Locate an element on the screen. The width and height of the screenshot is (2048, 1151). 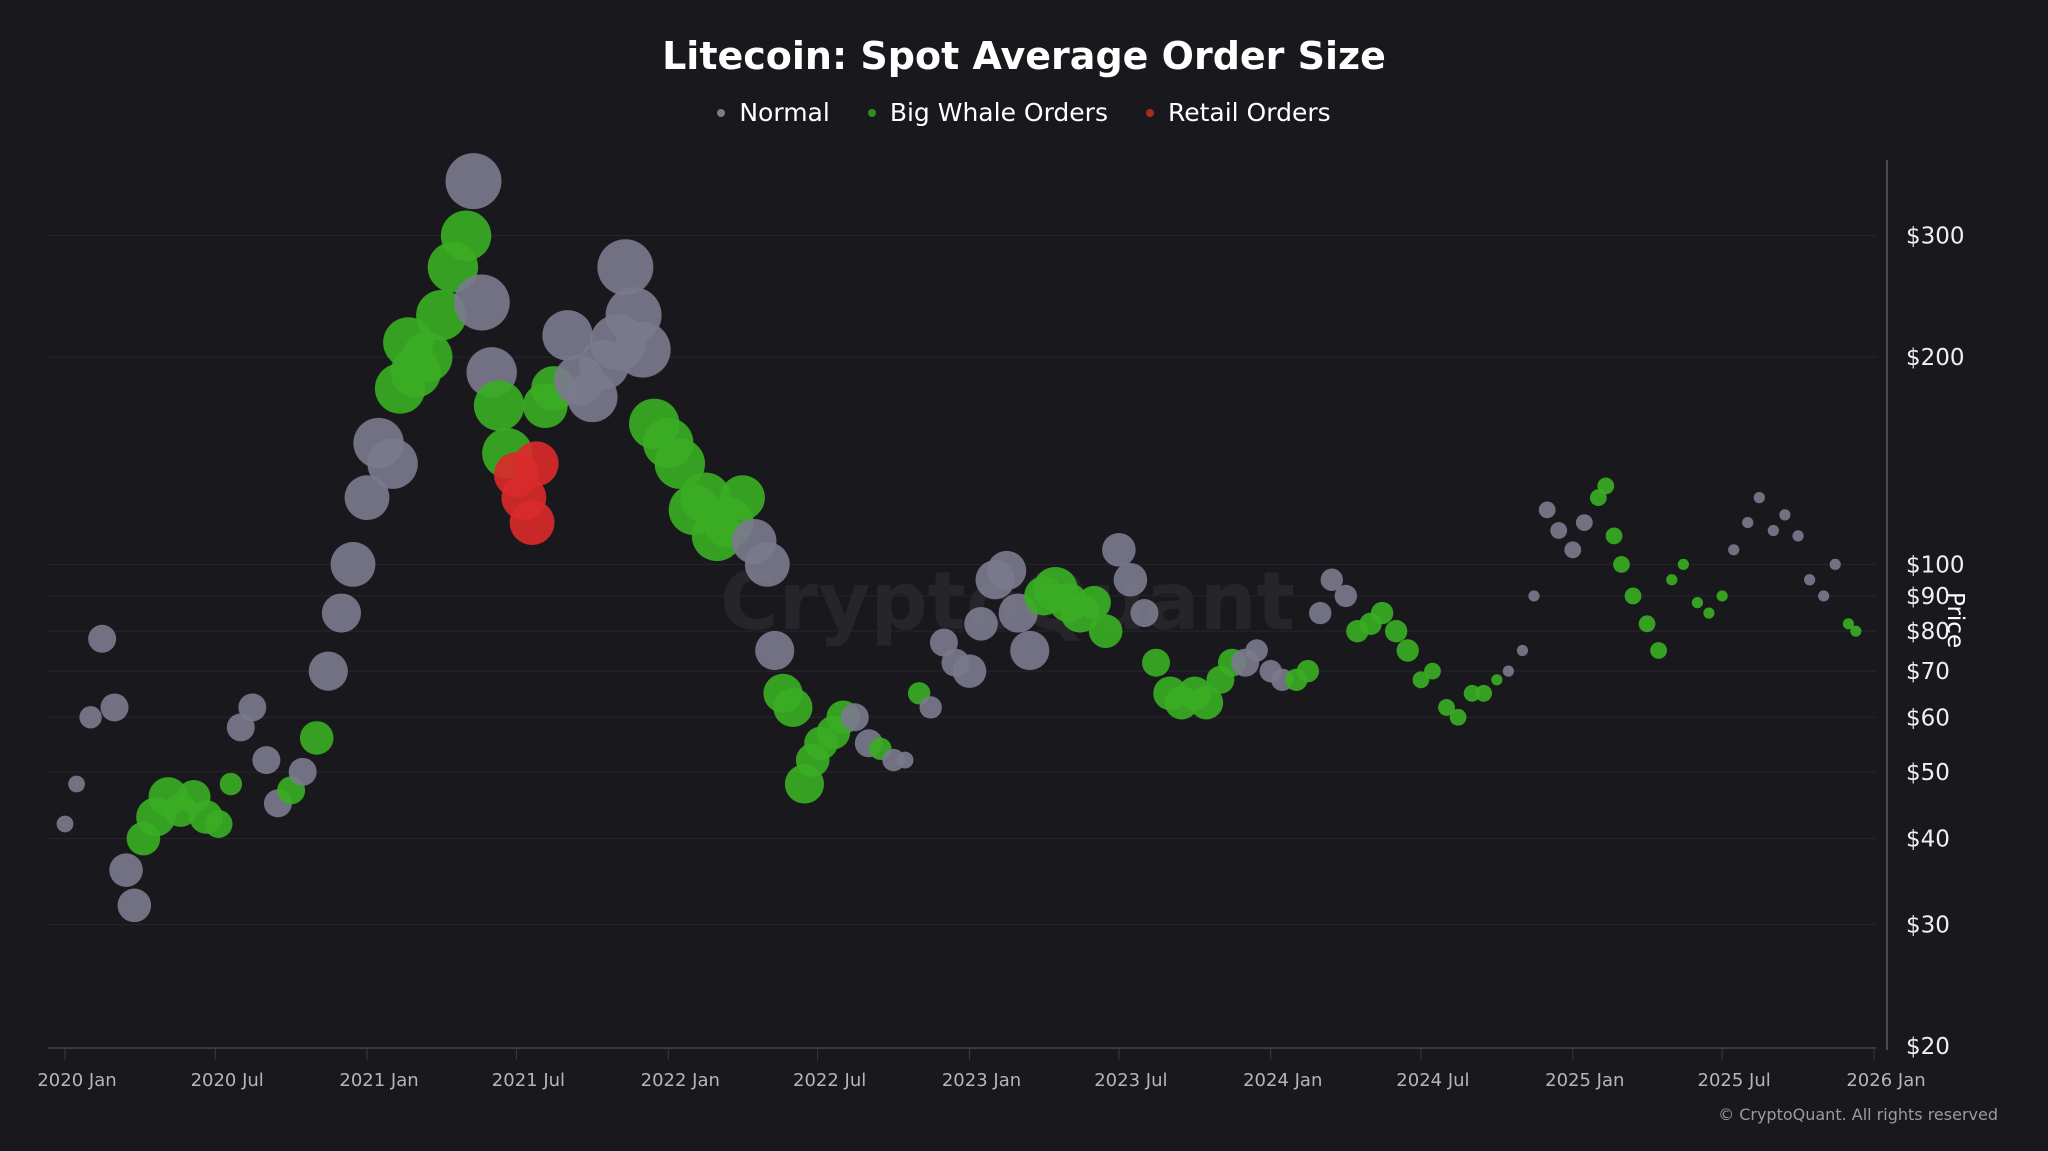
y-tick-label: $20 is located at coordinates (1928, 1047).